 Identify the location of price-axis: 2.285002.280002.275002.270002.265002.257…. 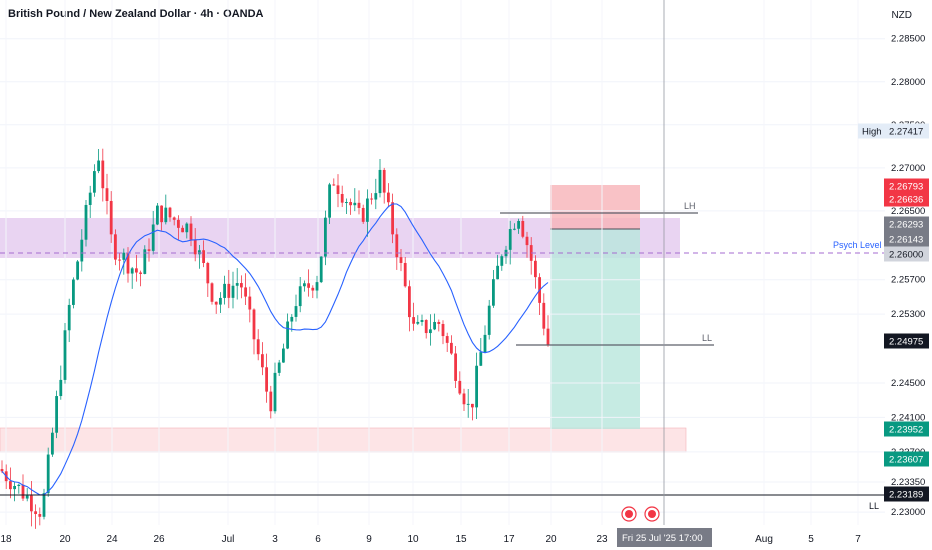
(908, 276).